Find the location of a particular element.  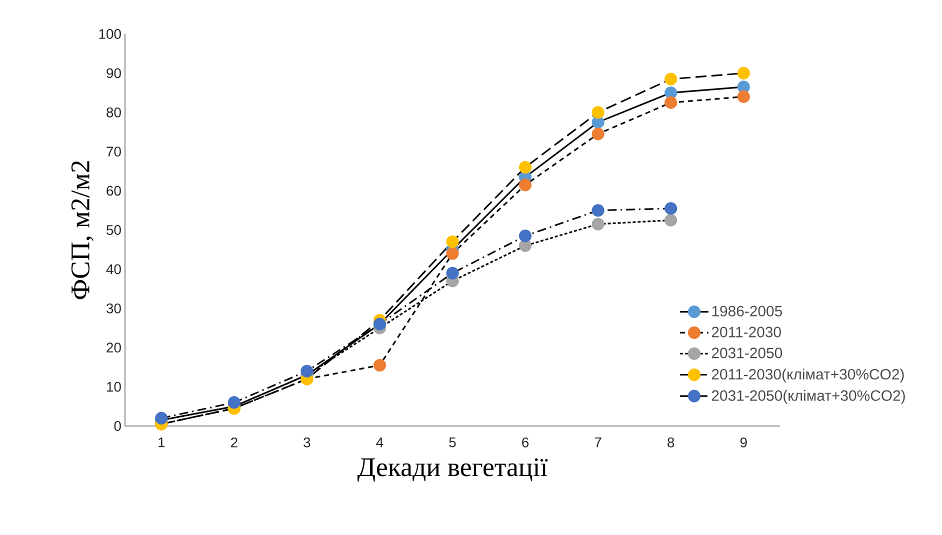

y-tick-label: 60 is located at coordinates (113, 191).